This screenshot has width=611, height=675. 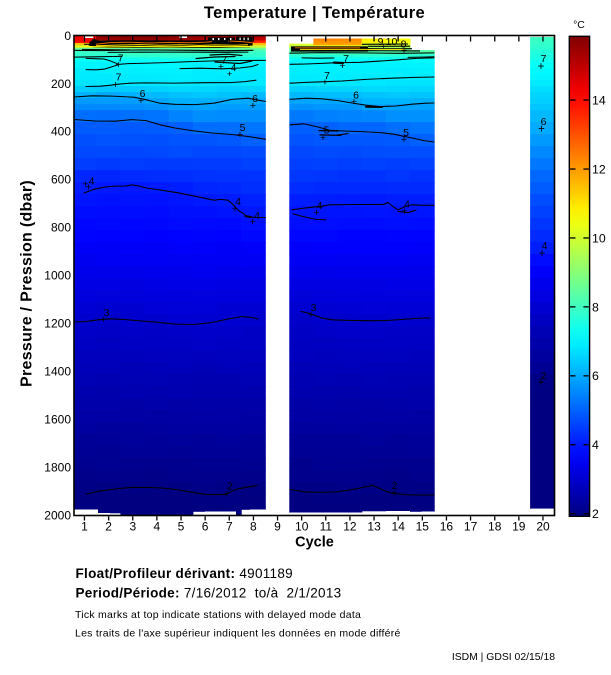 What do you see at coordinates (84, 527) in the screenshot?
I see `svg-text: 1` at bounding box center [84, 527].